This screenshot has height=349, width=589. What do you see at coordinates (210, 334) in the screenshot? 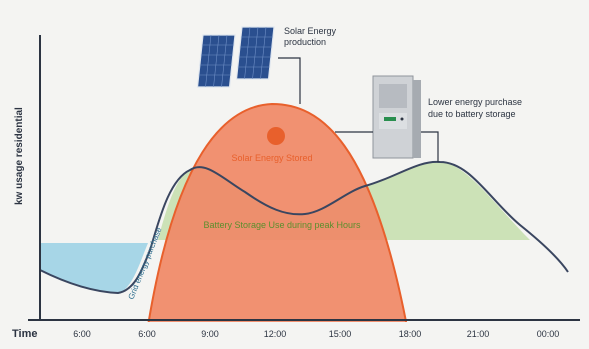
I see `x-tick-3: 9:00` at bounding box center [210, 334].